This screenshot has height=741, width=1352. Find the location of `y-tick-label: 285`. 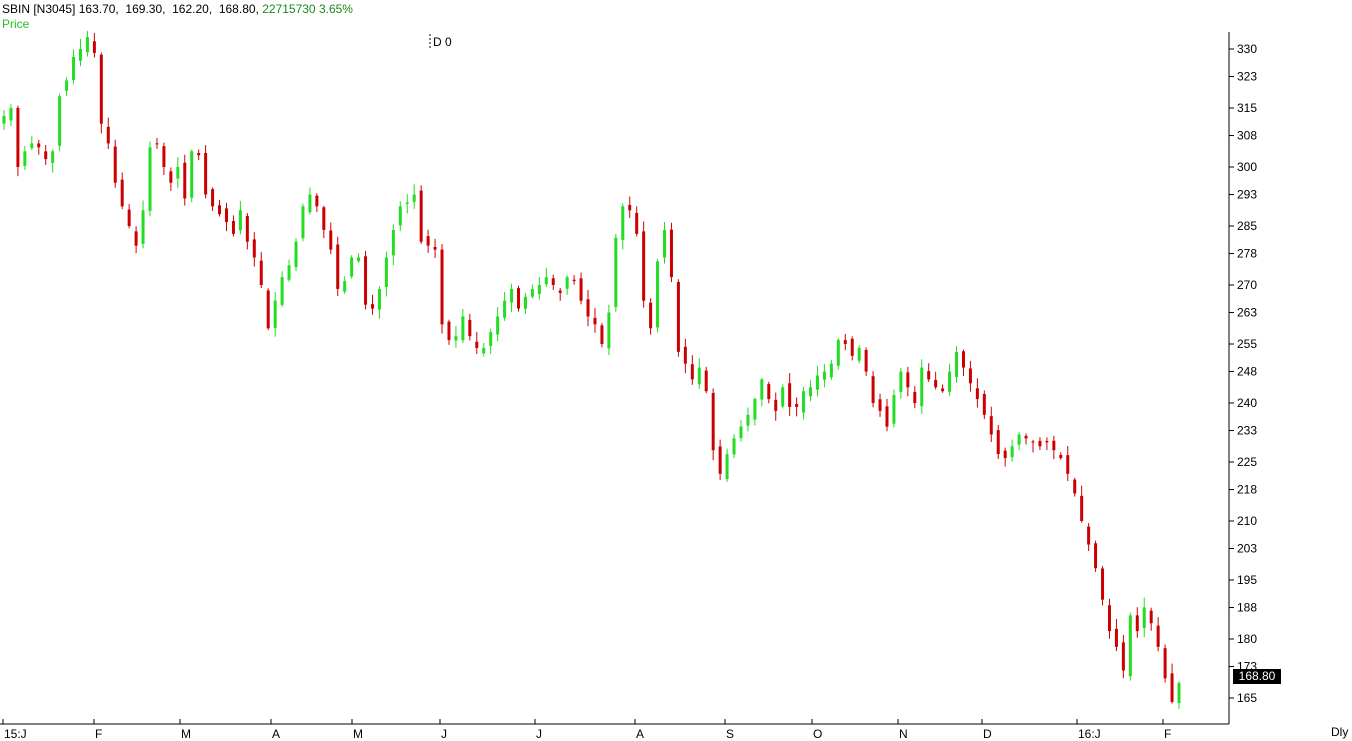

y-tick-label: 285 is located at coordinates (1247, 226).